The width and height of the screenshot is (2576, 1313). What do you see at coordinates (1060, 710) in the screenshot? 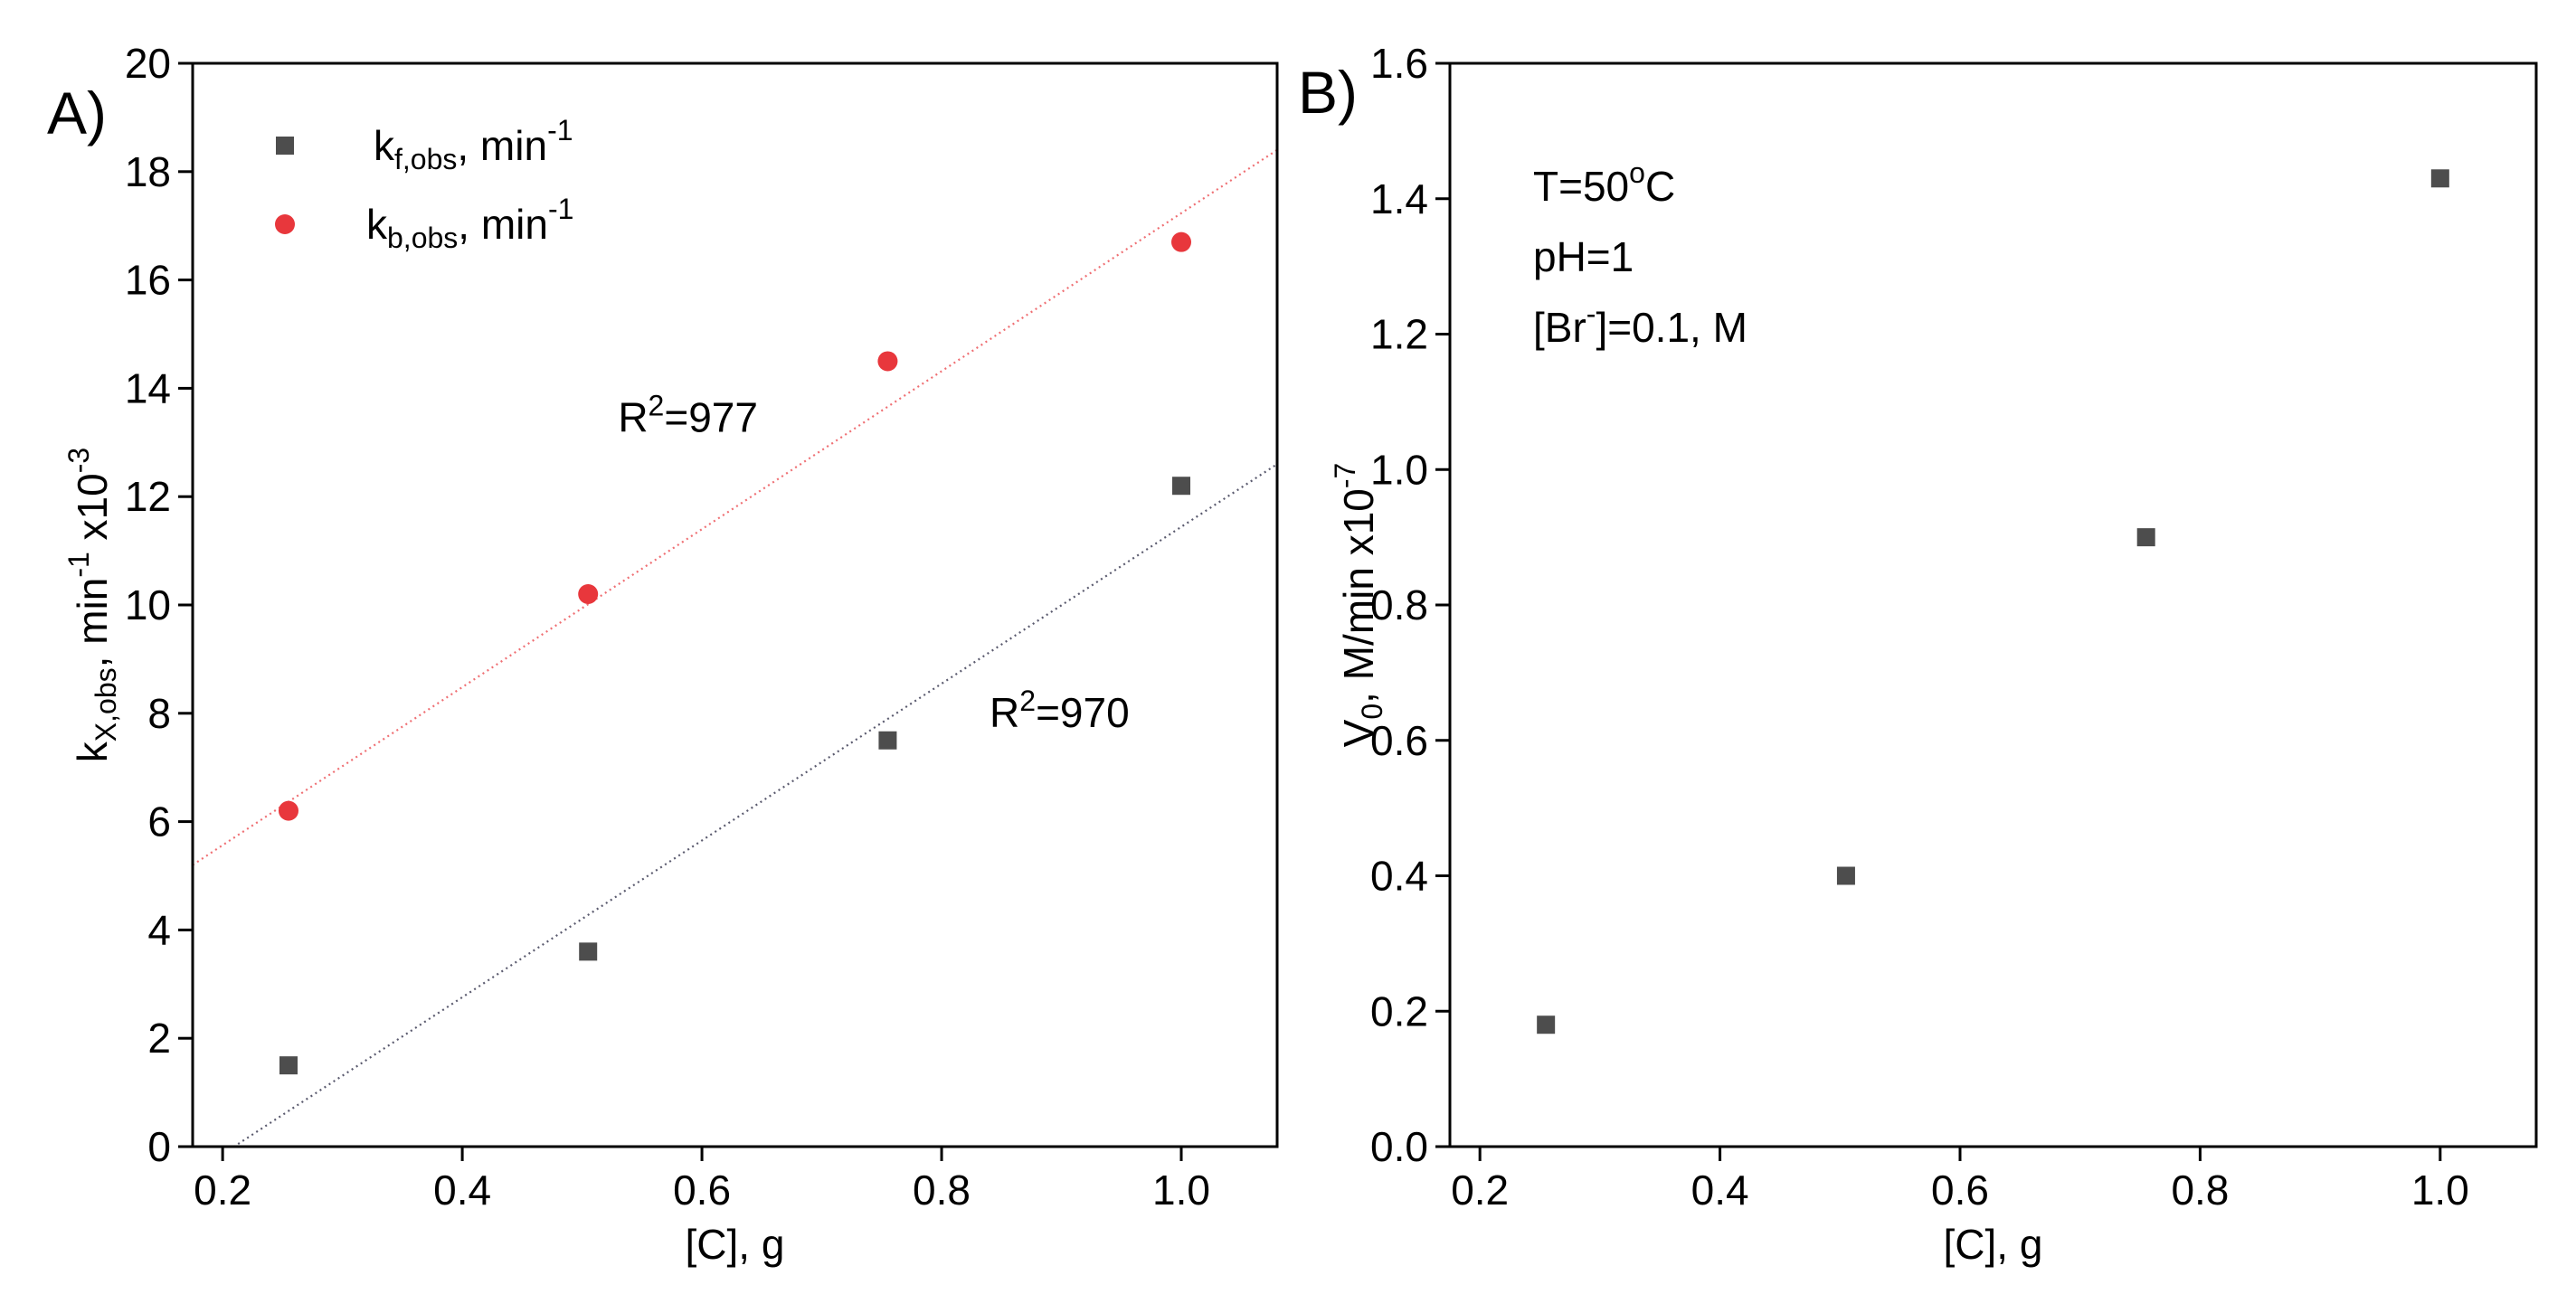
I see `r2-annotation-kf: R2=970` at bounding box center [1060, 710].